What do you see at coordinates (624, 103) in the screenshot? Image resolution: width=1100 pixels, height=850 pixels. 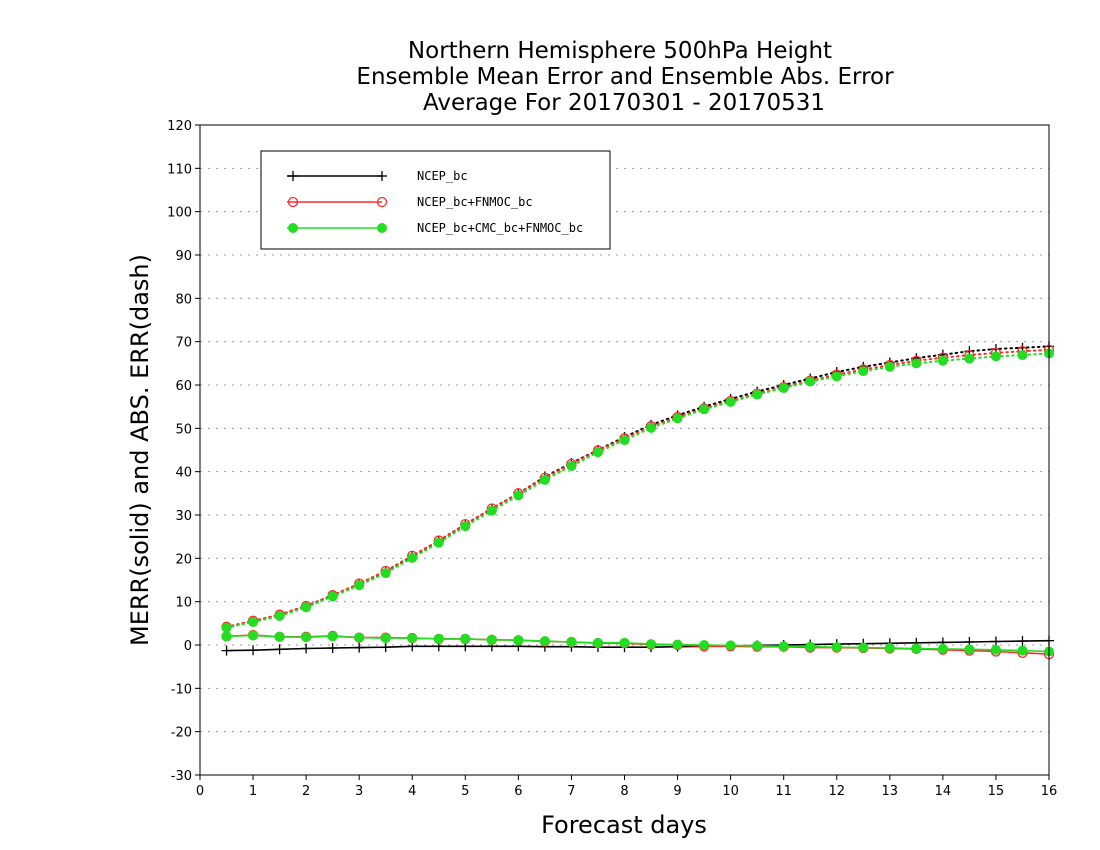 I see `chart-title-line-3: Average For 20170301 - 20170531` at bounding box center [624, 103].